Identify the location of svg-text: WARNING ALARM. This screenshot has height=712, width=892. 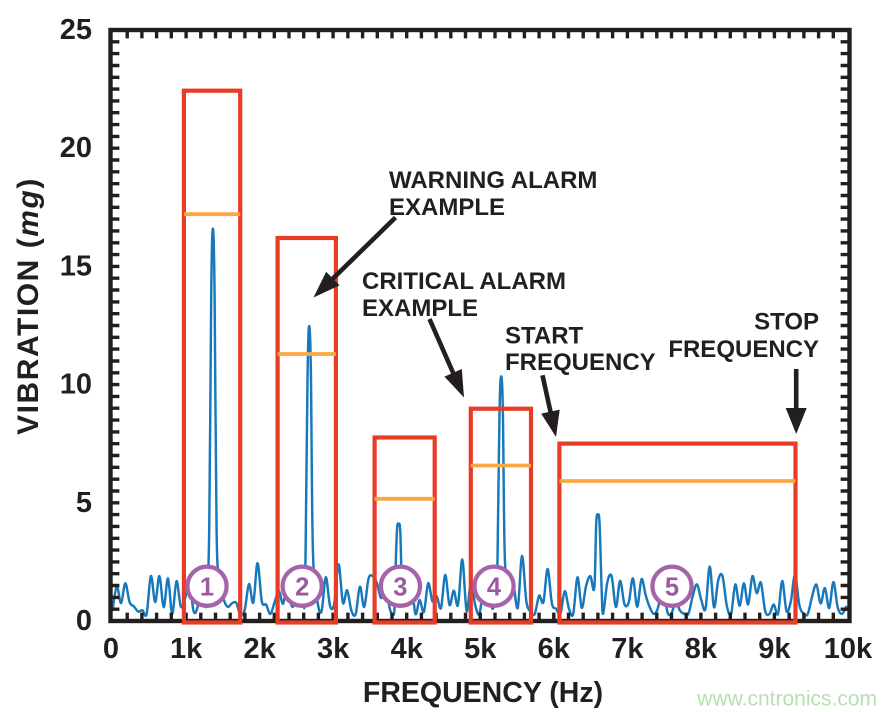
(493, 180).